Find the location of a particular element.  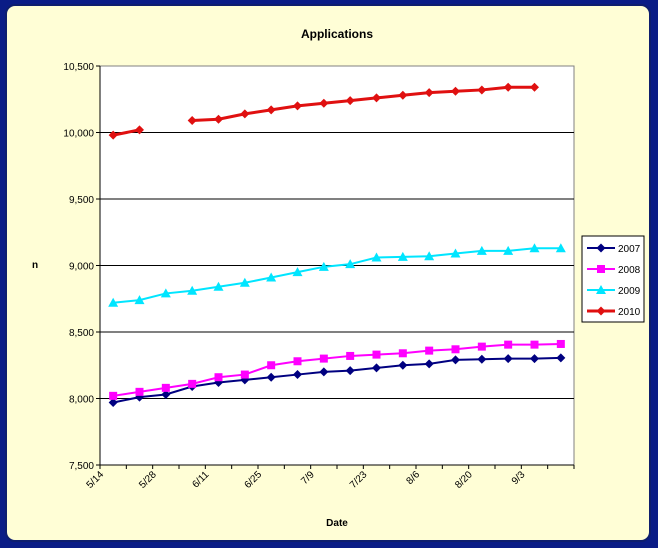

x-tick-label: 5/14 is located at coordinates (96, 480).